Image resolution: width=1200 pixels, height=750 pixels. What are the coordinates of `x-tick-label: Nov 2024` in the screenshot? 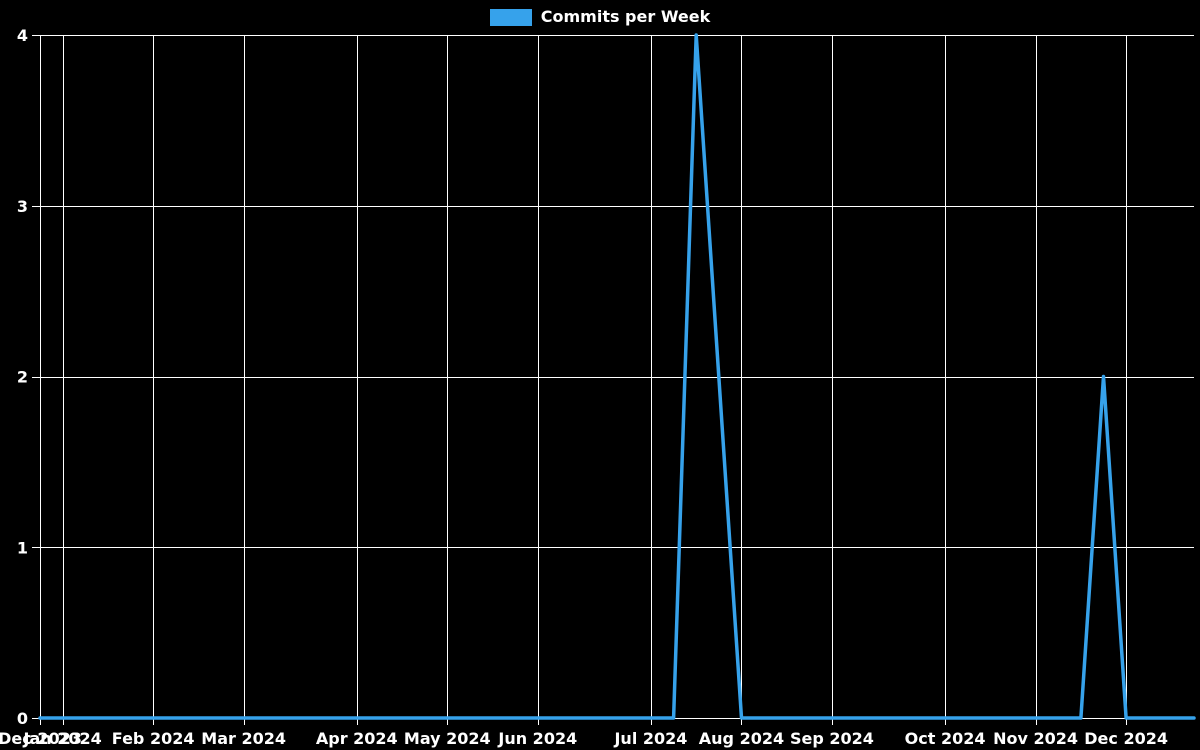 It's located at (1035, 738).